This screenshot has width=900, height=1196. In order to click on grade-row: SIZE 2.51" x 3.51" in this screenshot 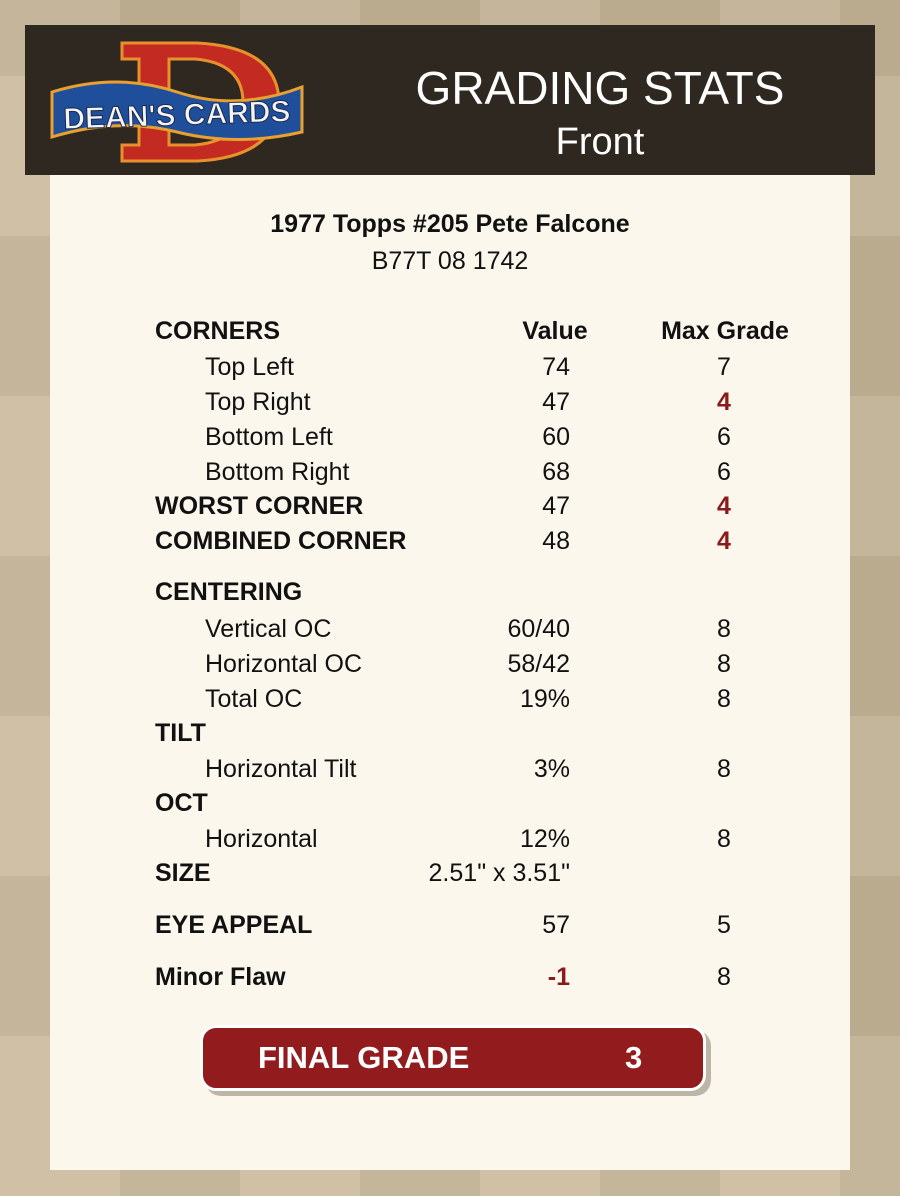, I will do `click(450, 873)`.